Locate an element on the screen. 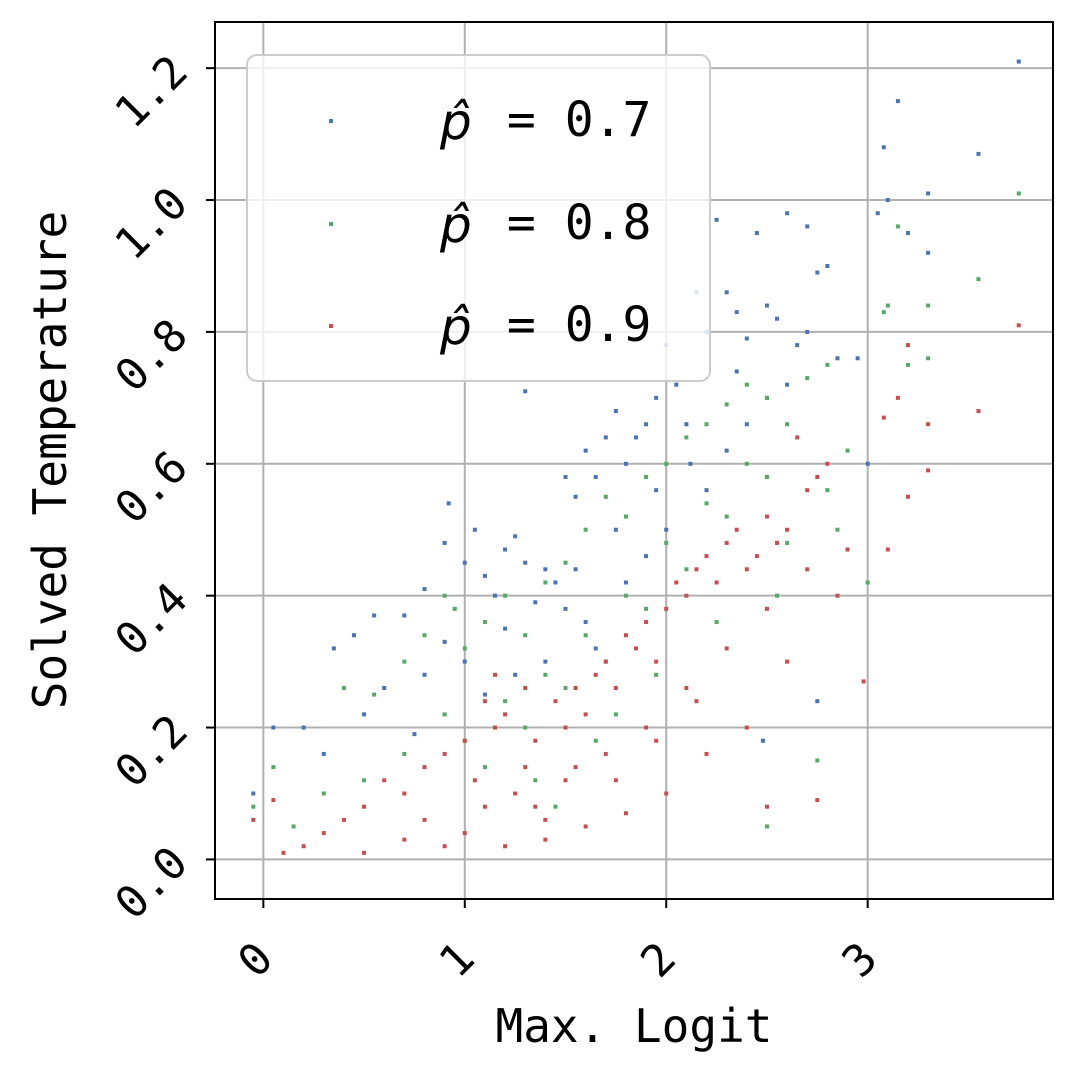 The width and height of the screenshot is (1078, 1079). x-tick-label: 1 is located at coordinates (457, 960).